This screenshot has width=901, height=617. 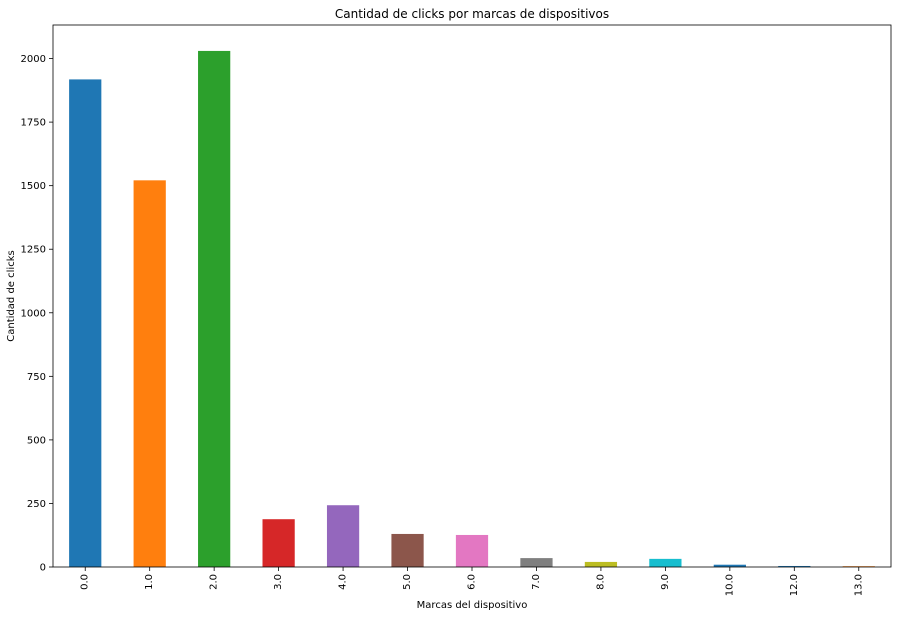 What do you see at coordinates (729, 585) in the screenshot?
I see `x-tick-label: 10.0` at bounding box center [729, 585].